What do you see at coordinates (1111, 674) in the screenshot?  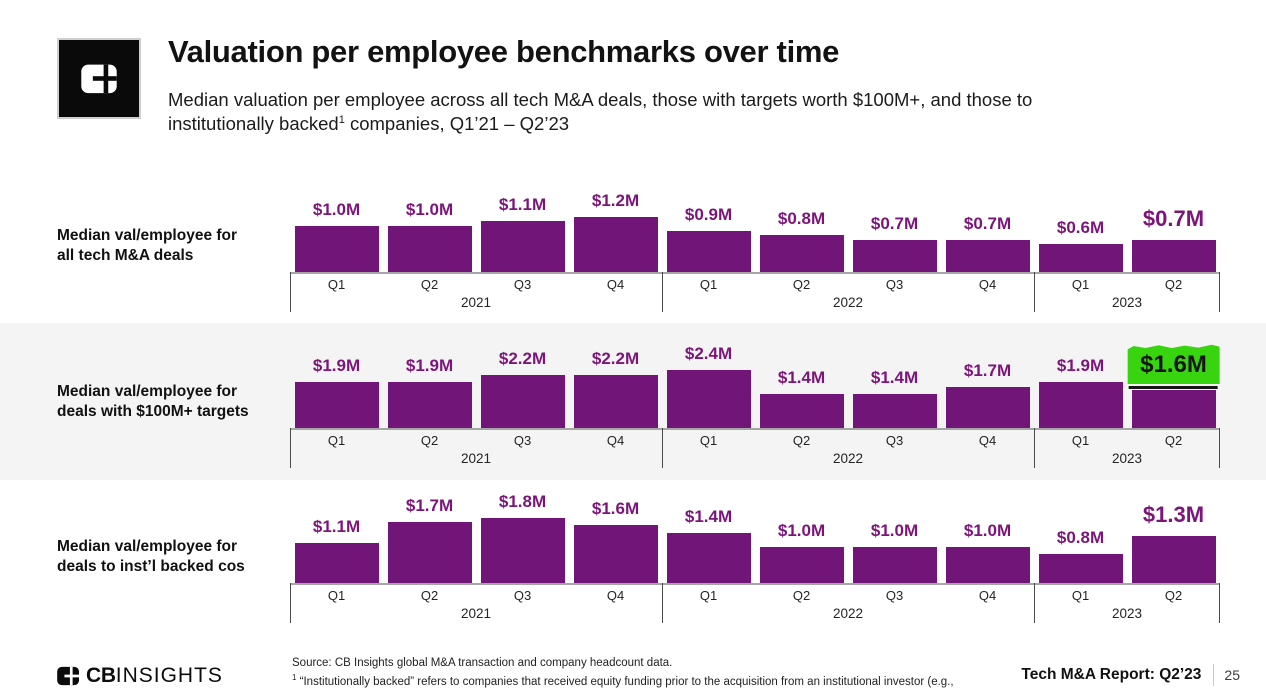 I see `report-title: Tech M&A Report: Q2’23` at bounding box center [1111, 674].